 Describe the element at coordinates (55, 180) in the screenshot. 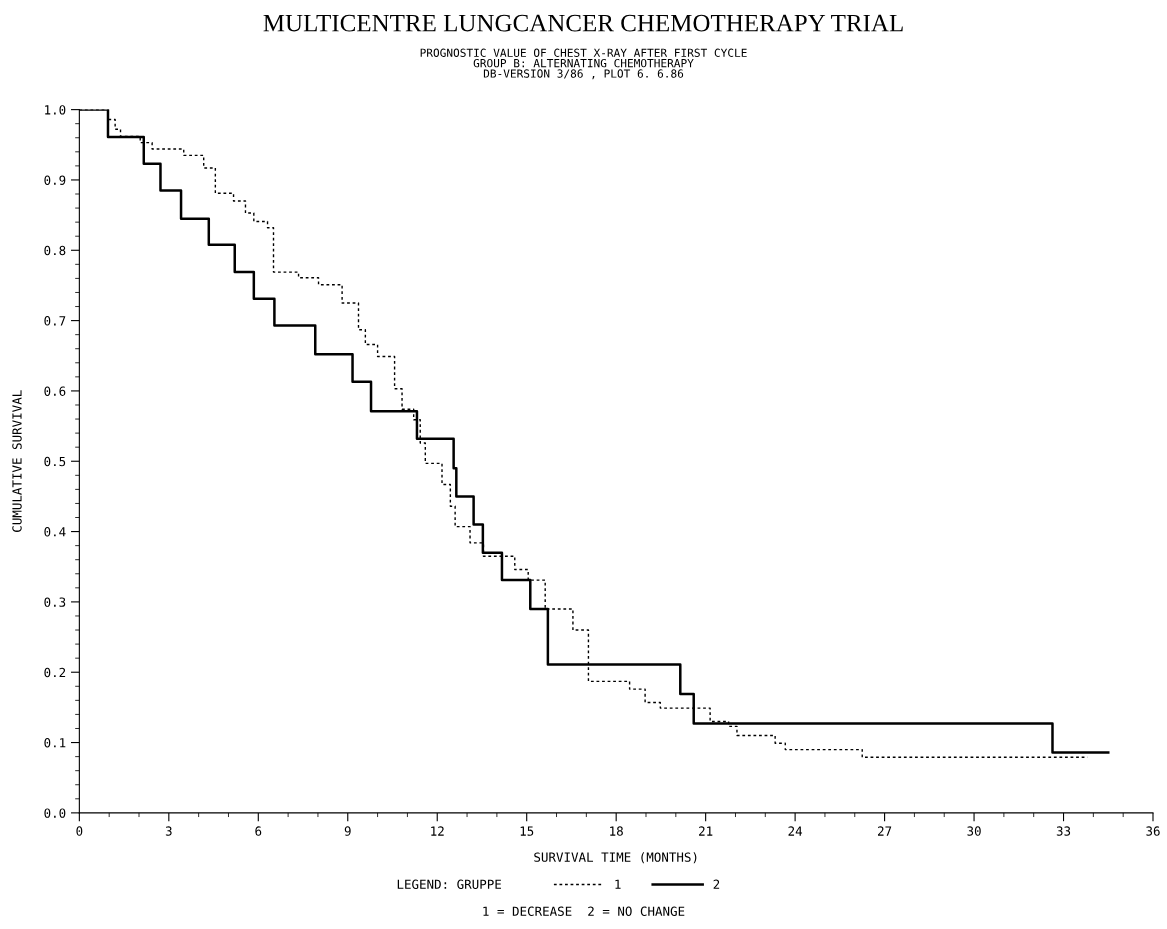

I see `y-tick-label: 0.9` at that location.